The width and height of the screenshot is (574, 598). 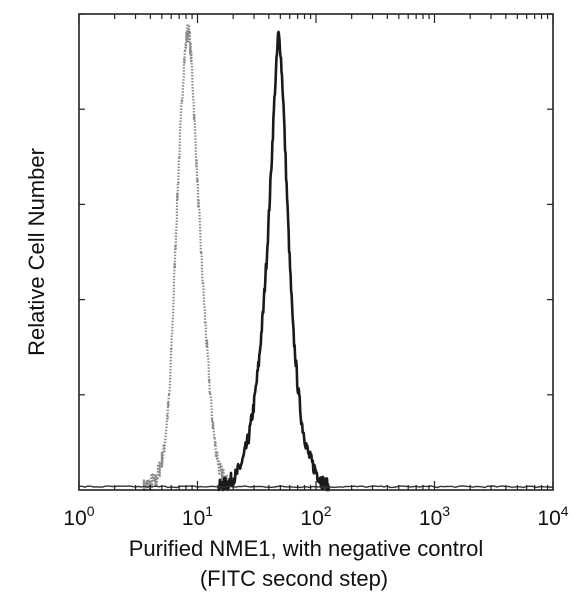 I want to click on x-tick-label: 10³, so click(x=434, y=516).